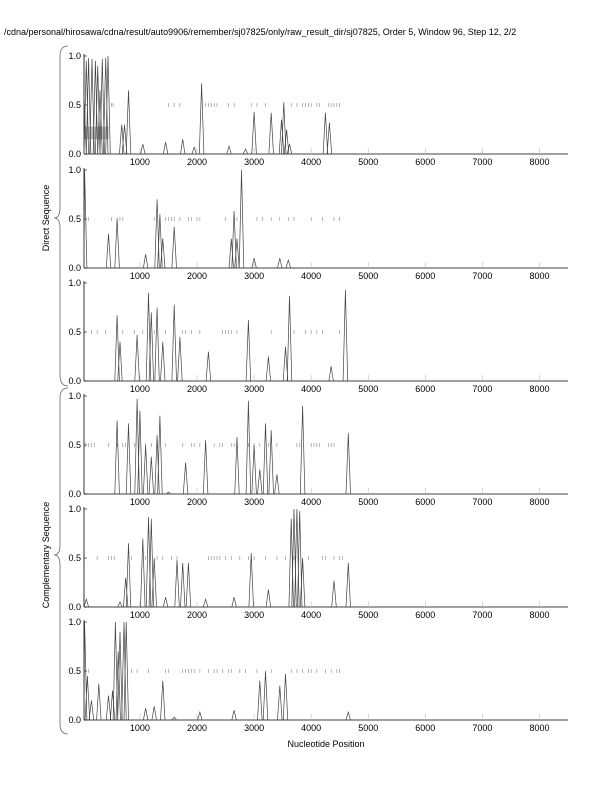 The height and width of the screenshot is (792, 612). Describe the element at coordinates (46, 218) in the screenshot. I see `group-label-direct: Direct Sequence` at that location.